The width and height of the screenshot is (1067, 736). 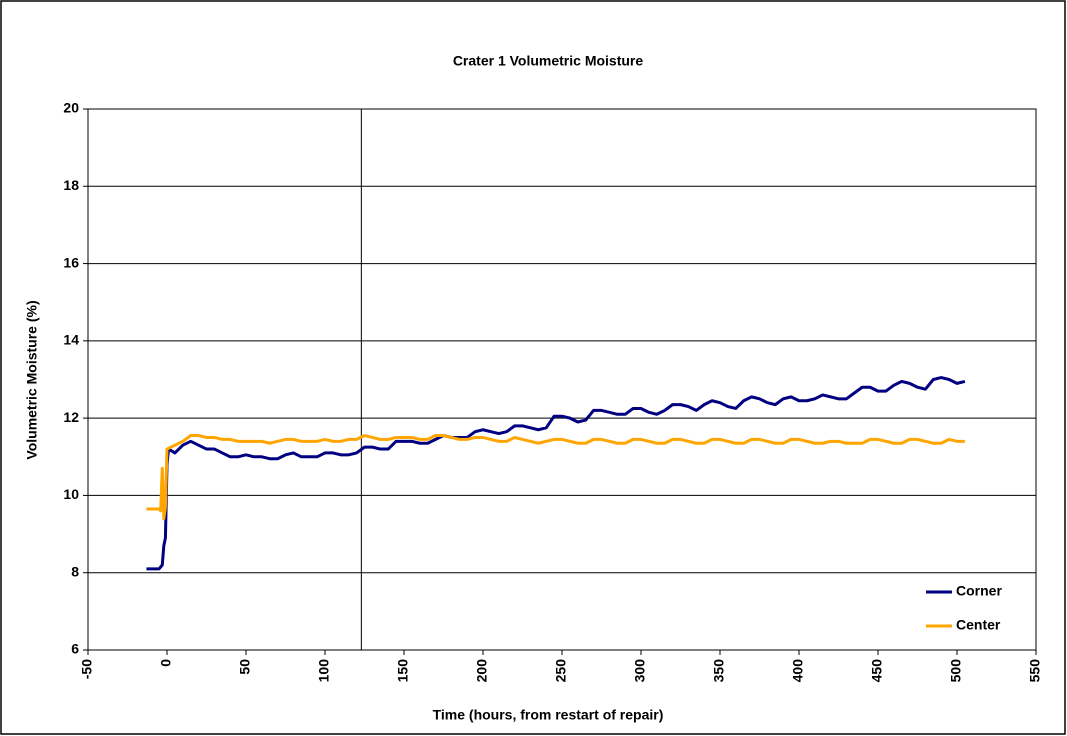 I want to click on x-tick-label: 150, so click(x=403, y=671).